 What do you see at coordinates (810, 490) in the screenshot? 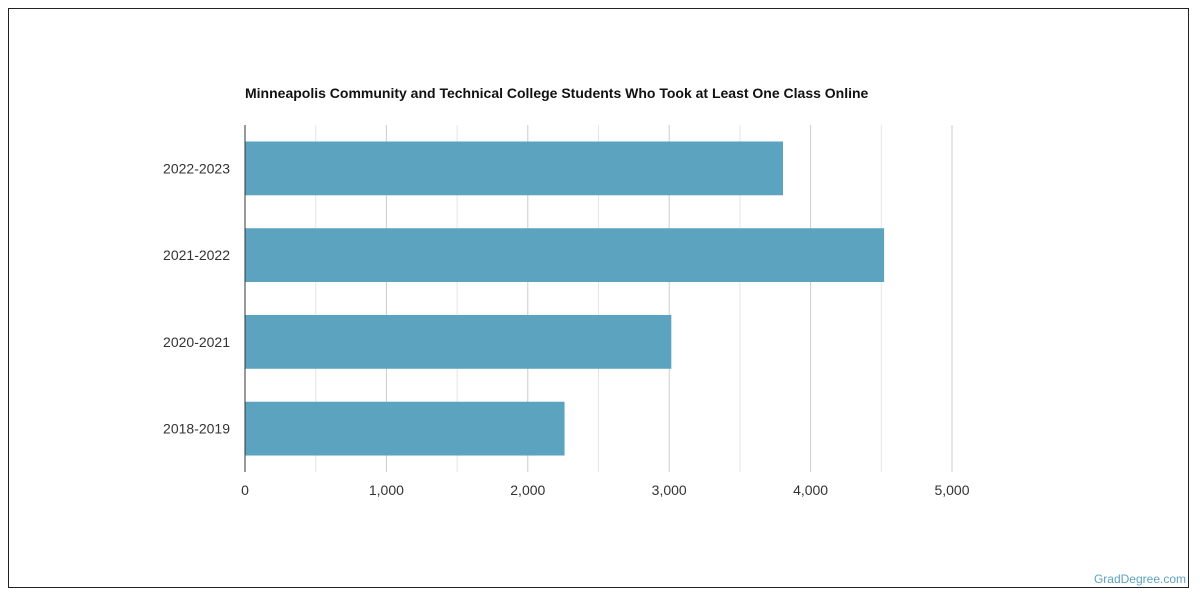
I see `x-tick-label: 4,000` at bounding box center [810, 490].